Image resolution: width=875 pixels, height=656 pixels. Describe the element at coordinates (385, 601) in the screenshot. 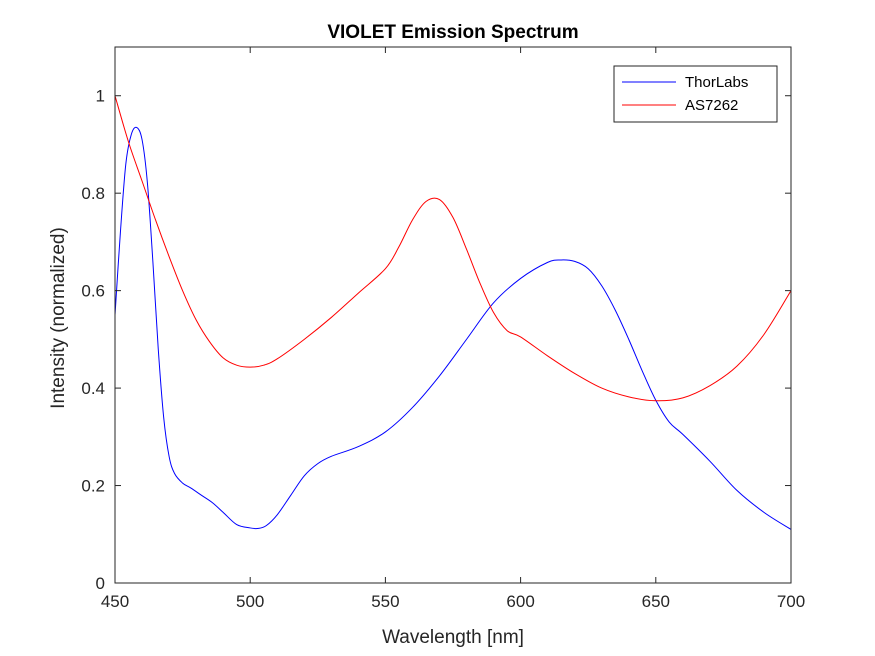

I see `x-tick-label: 550` at that location.